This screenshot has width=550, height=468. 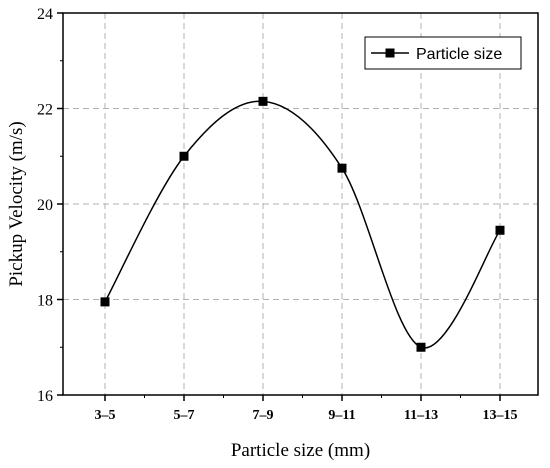 I want to click on y-axis-title: Pickup Velocity (m/s), so click(x=16, y=203).